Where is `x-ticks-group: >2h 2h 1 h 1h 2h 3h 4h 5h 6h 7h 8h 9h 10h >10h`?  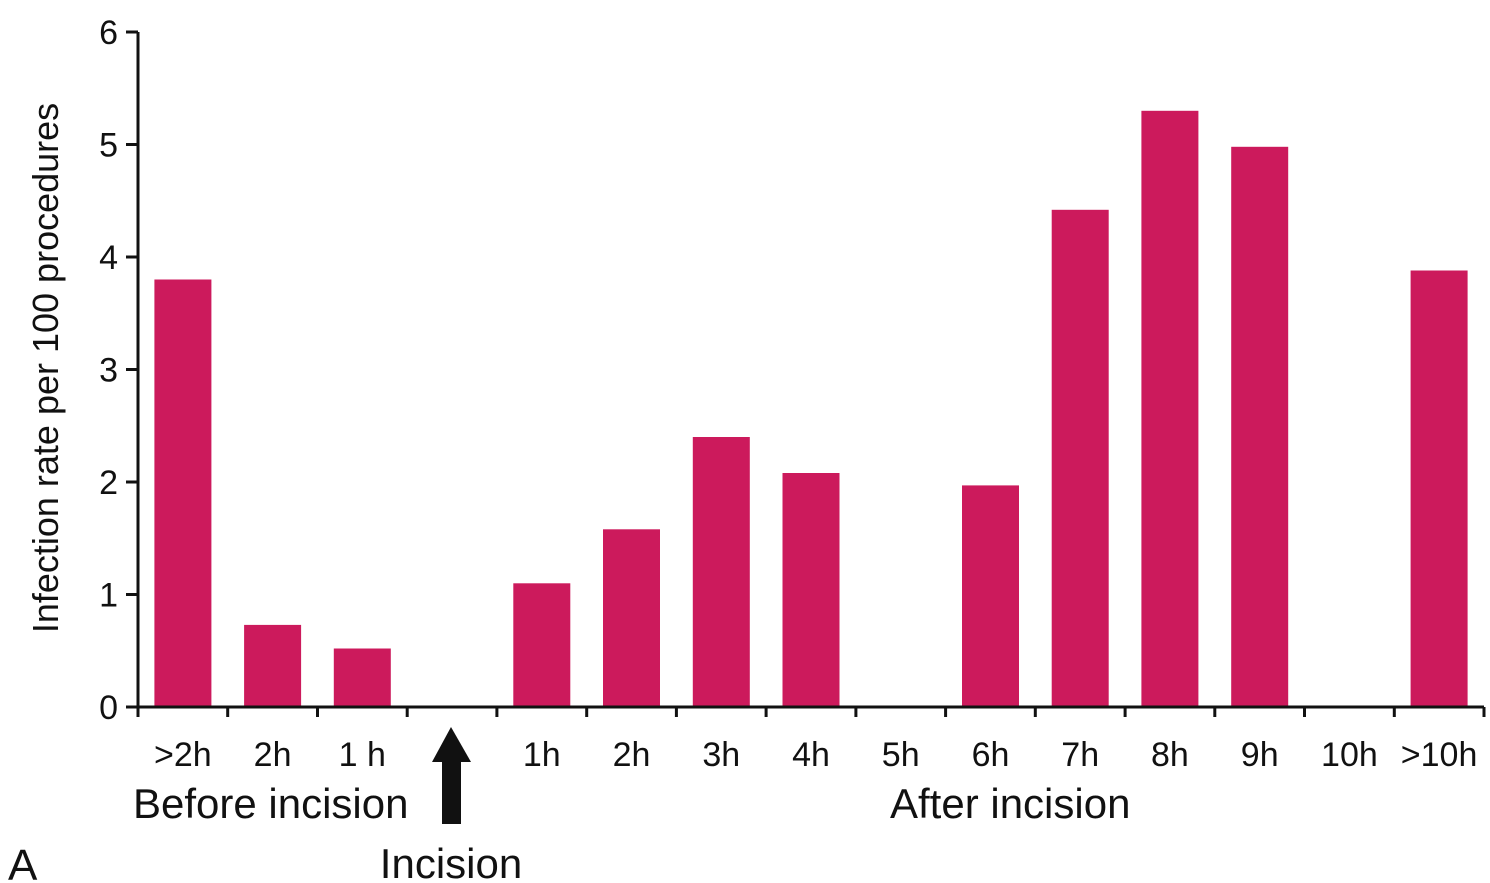
x-ticks-group: >2h 2h 1 h 1h 2h 3h 4h 5h 6h 7h 8h 9h 10h >10h is located at coordinates (811, 740).